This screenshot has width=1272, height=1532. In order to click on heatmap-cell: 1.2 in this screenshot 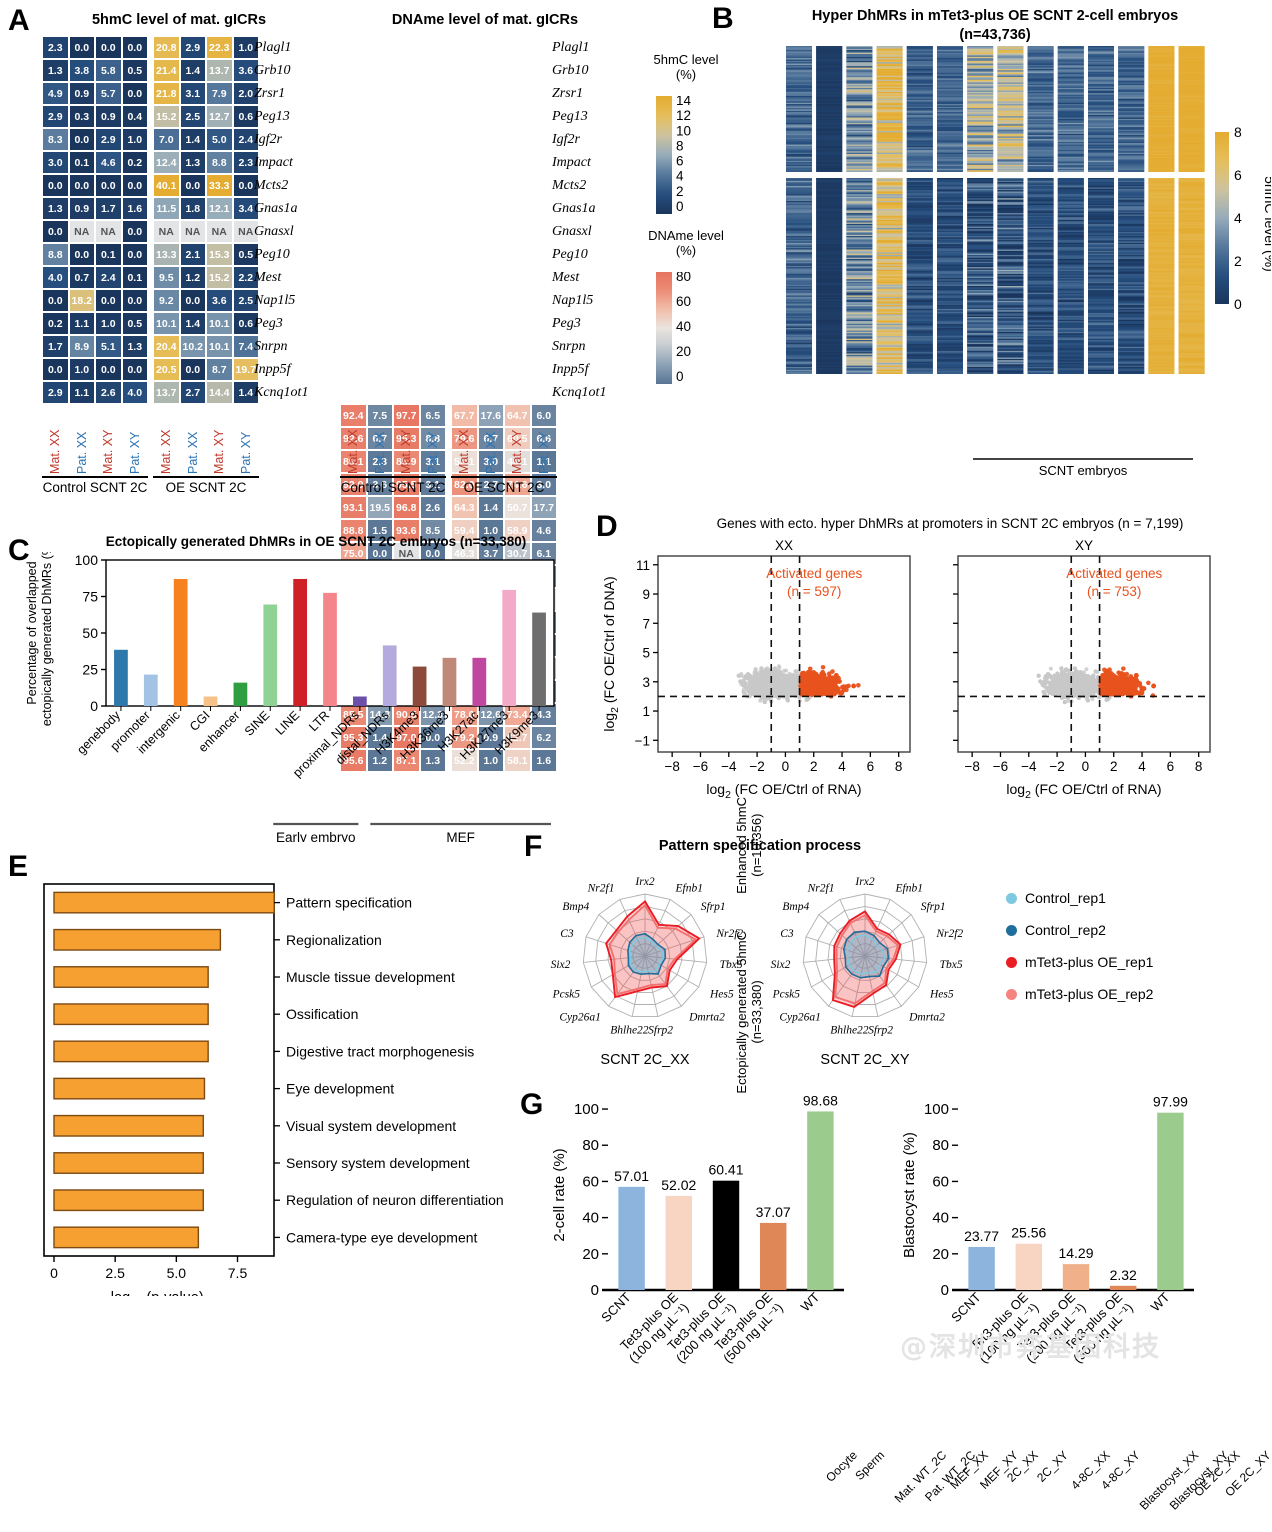, I will do `click(193, 277)`.